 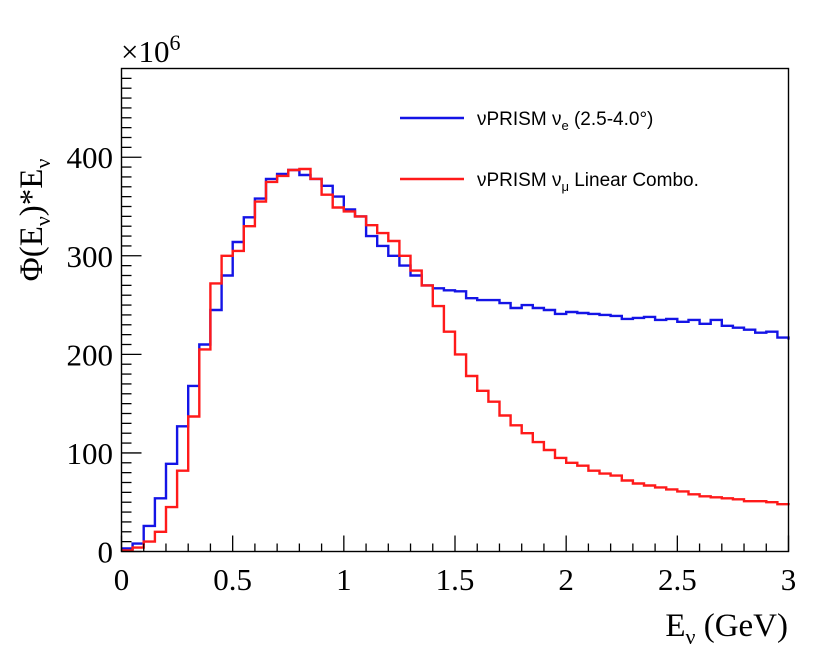 I want to click on x-tick-label: 1, so click(x=344, y=579).